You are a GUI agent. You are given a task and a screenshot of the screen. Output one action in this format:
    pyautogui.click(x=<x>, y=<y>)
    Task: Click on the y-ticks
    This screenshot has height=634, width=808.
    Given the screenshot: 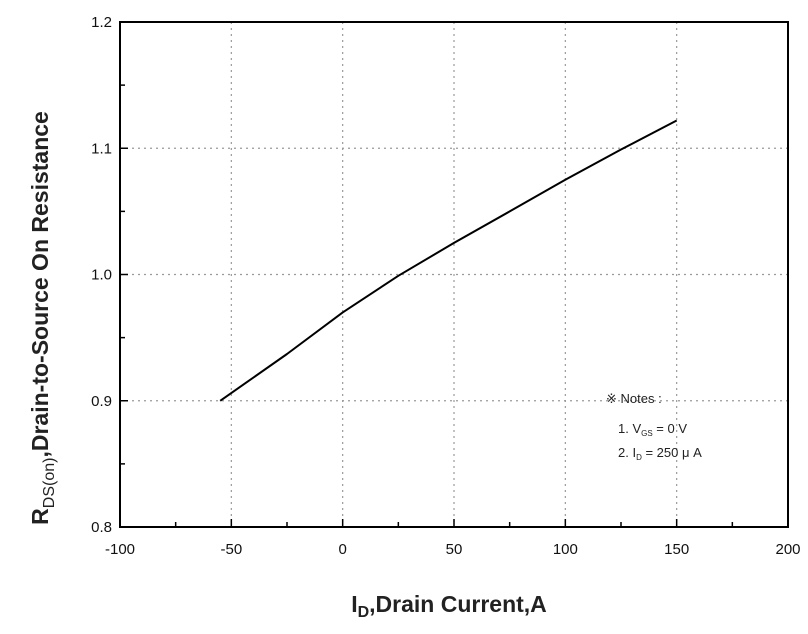 What is the action you would take?
    pyautogui.click(x=124, y=274)
    